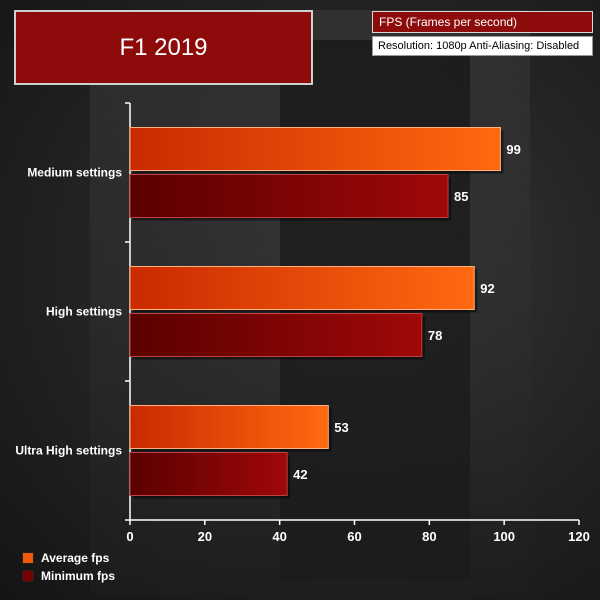 Image resolution: width=600 pixels, height=600 pixels. I want to click on x-tick-label: 80, so click(429, 536).